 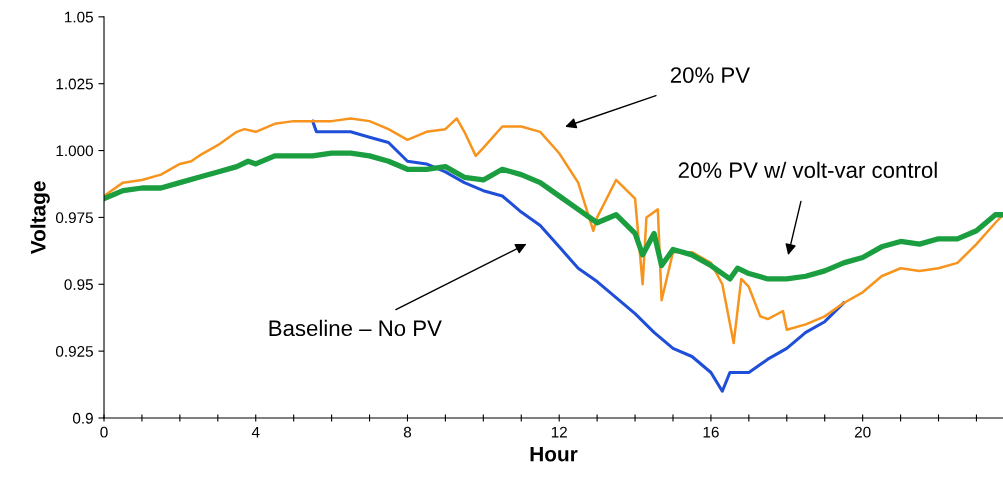 What do you see at coordinates (78, 284) in the screenshot?
I see `y-tick-label: 0.95` at bounding box center [78, 284].